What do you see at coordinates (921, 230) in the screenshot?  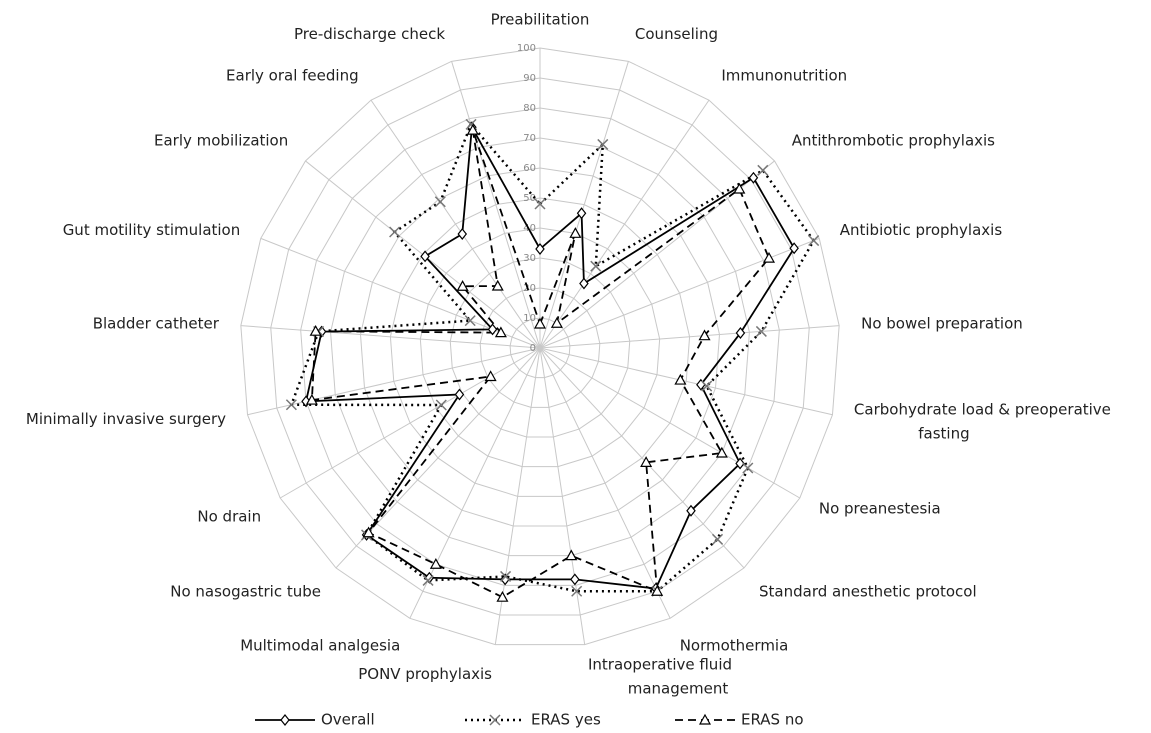 I see `category-label: Antibiotic prophylaxis` at bounding box center [921, 230].